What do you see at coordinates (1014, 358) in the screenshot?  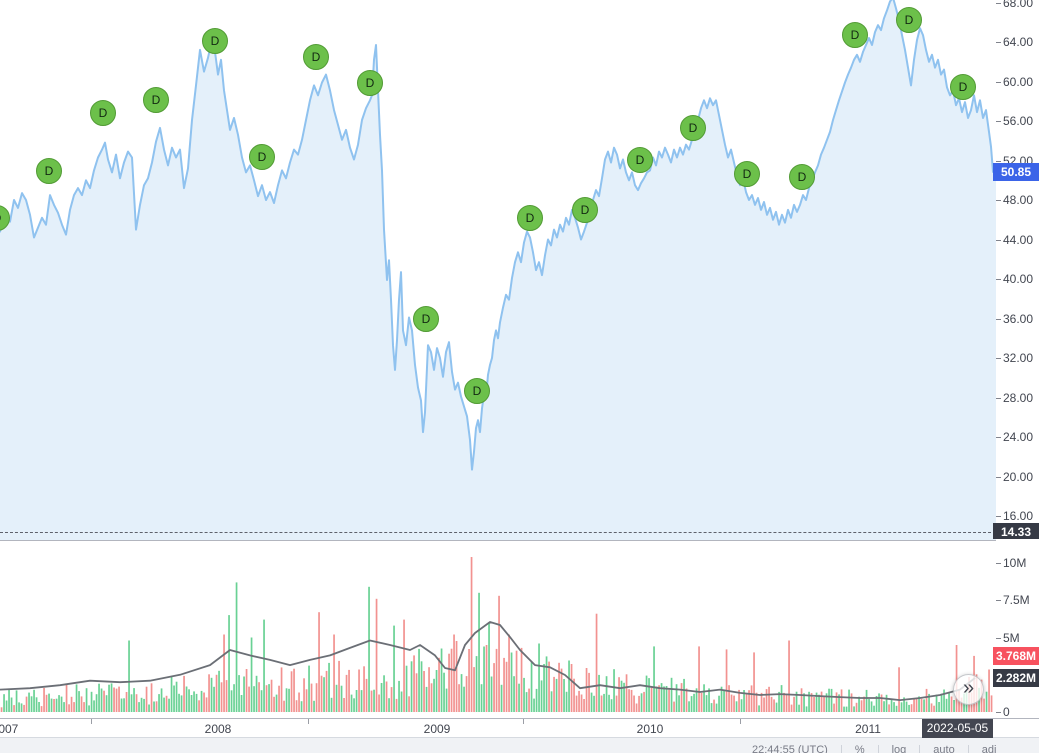 I see `price-tick-label: 32.00` at bounding box center [1014, 358].